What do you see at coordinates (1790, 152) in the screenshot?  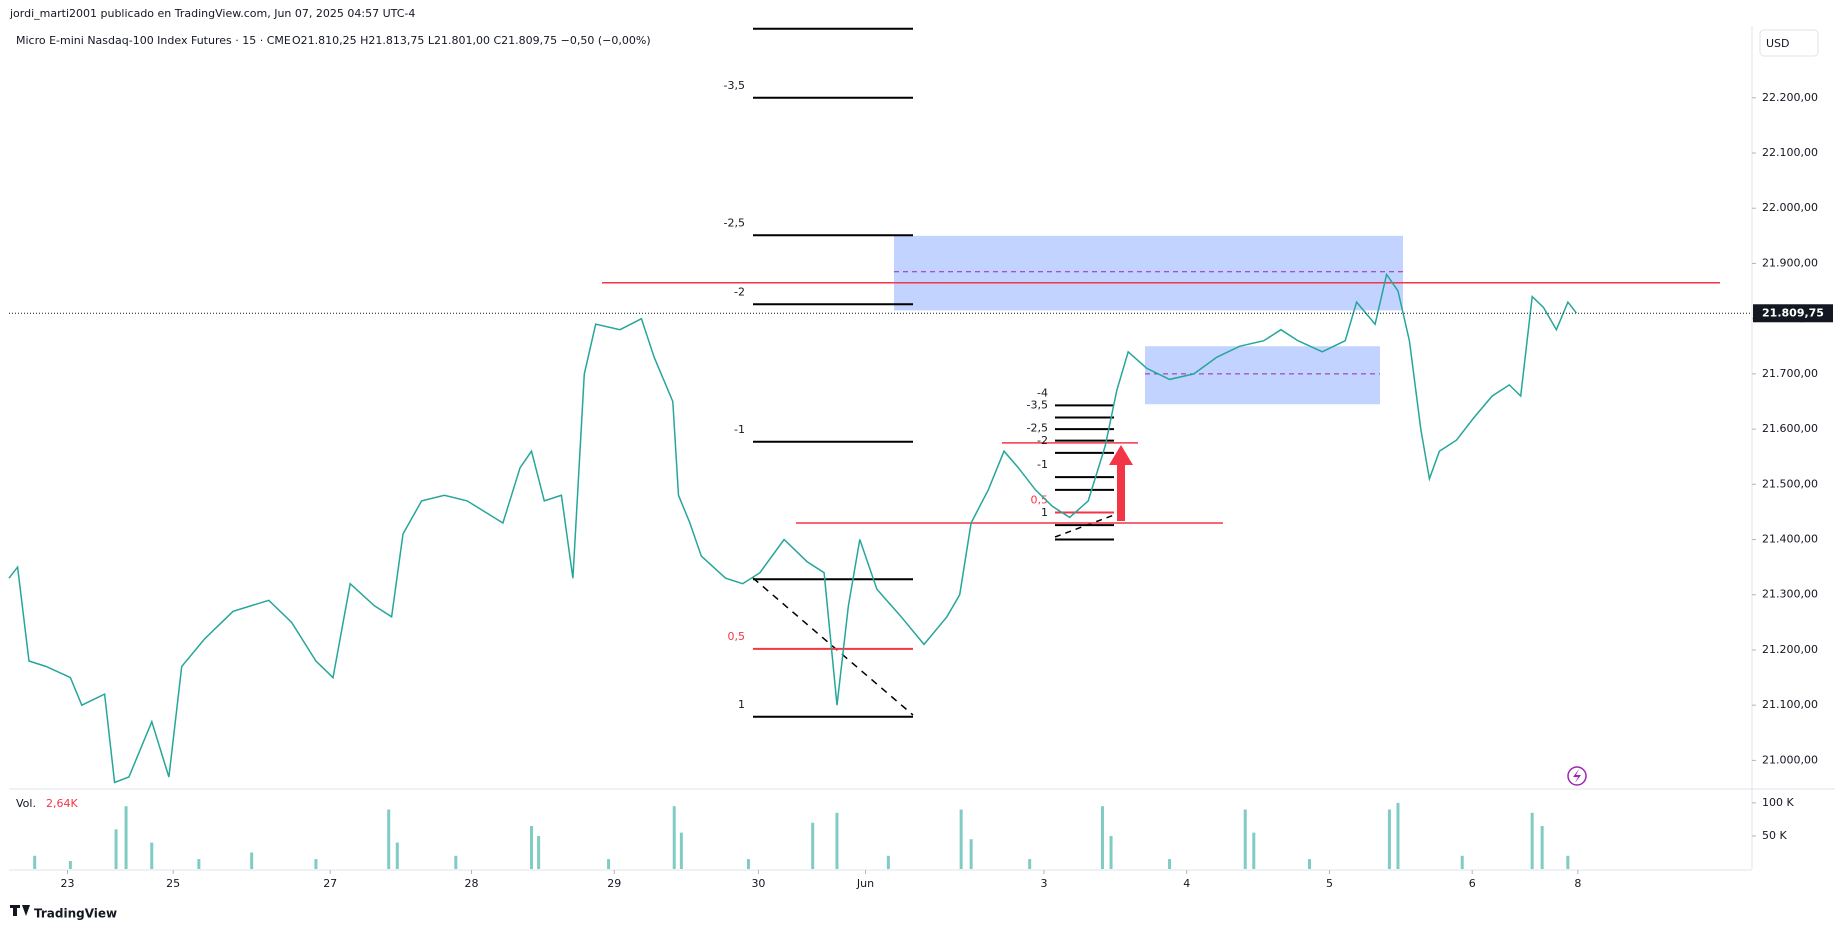 I see `y-tick-label: 22.100,00` at bounding box center [1790, 152].